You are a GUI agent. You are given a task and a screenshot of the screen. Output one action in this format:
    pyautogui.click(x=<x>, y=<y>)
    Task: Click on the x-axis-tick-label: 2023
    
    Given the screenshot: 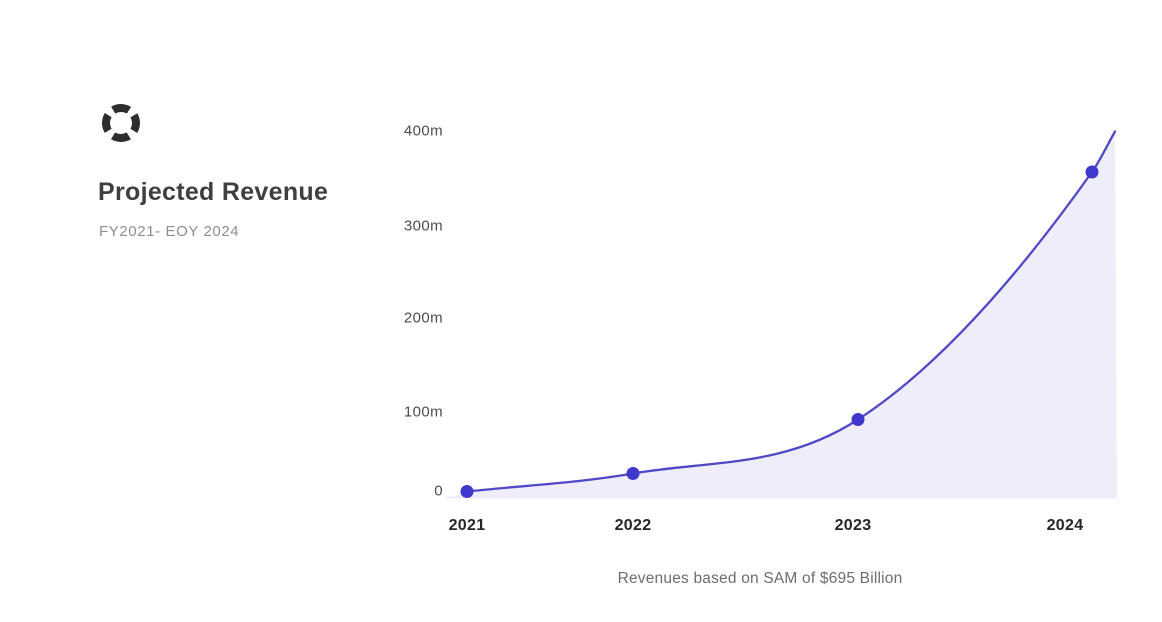 What is the action you would take?
    pyautogui.click(x=853, y=525)
    